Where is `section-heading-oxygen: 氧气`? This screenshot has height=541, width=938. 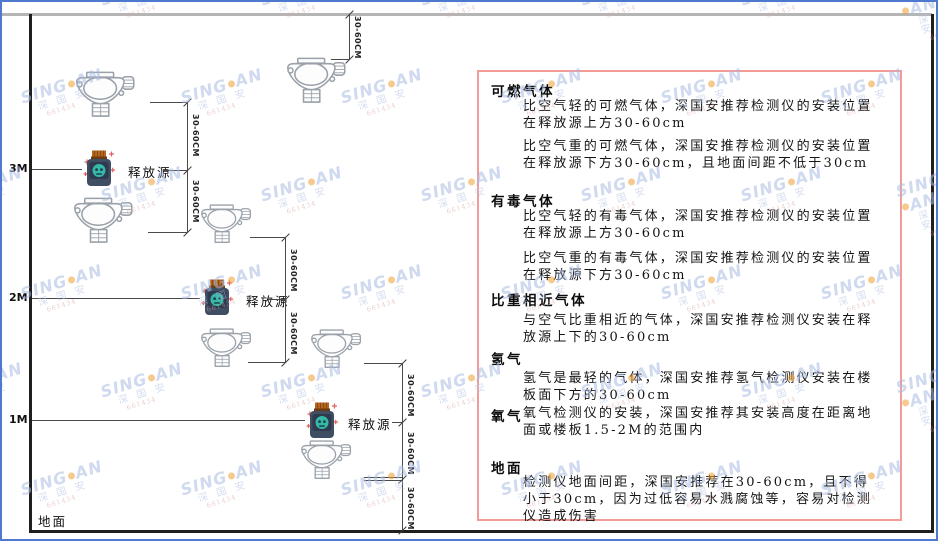 section-heading-oxygen: 氧气 is located at coordinates (507, 417).